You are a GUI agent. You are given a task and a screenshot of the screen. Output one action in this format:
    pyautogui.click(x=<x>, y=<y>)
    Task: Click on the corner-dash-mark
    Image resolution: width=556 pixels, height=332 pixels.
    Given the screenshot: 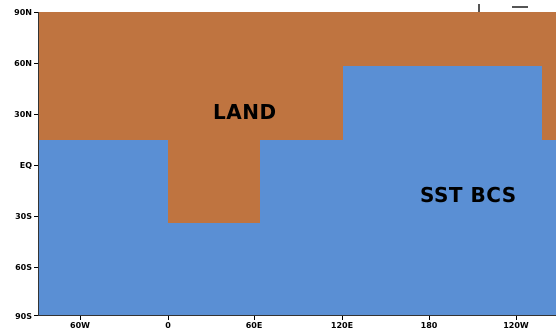 What is the action you would take?
    pyautogui.click(x=520, y=7)
    